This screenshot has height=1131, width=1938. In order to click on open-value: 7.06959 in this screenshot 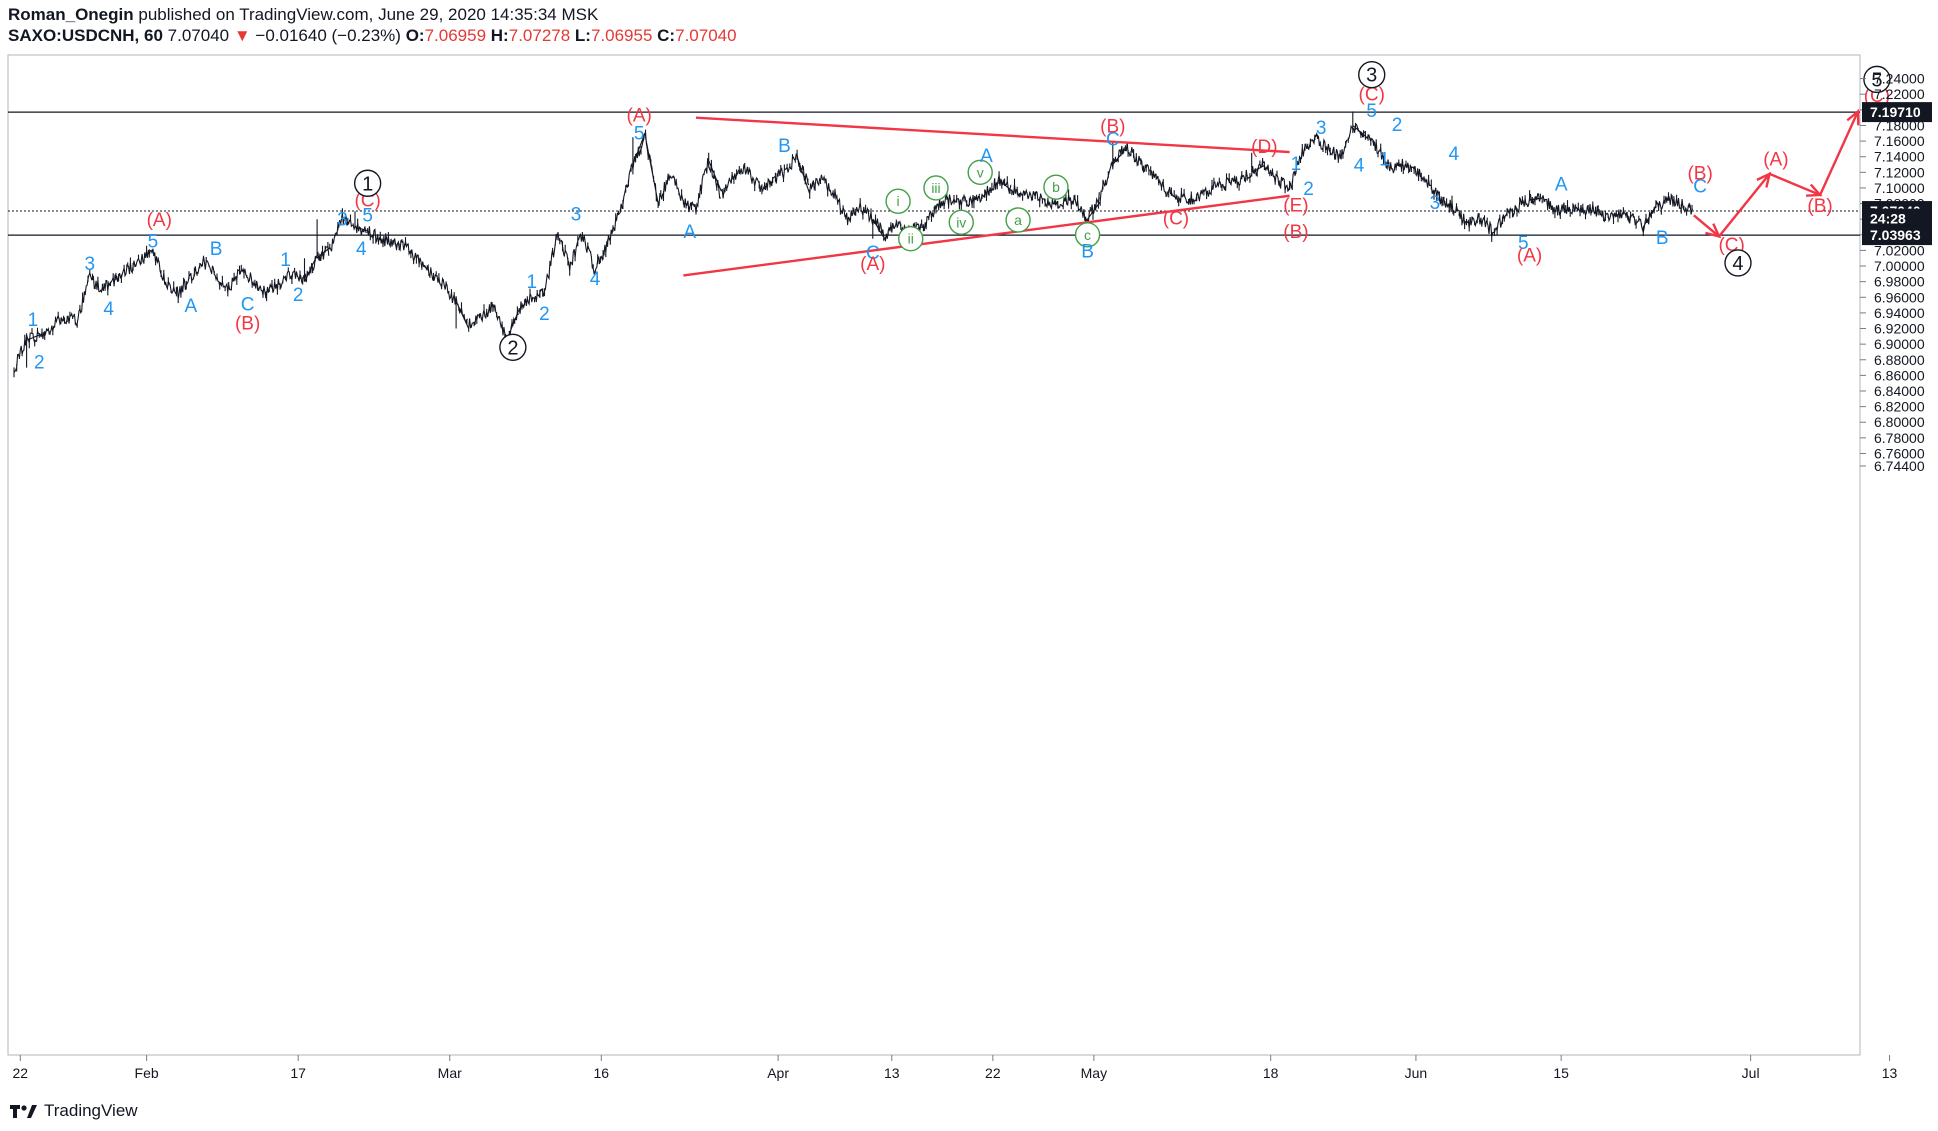, I will do `click(455, 35)`.